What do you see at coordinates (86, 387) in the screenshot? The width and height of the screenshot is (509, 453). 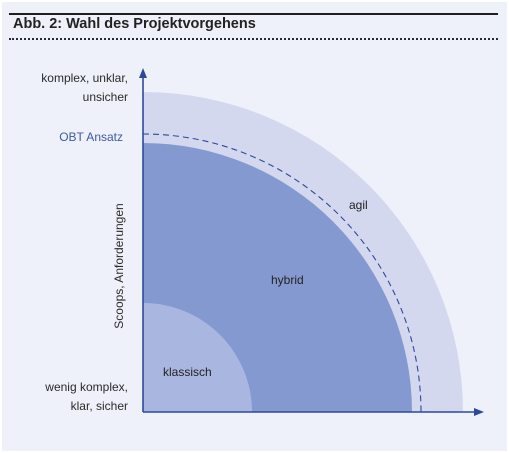 I see `y-axis-bottom-label-line1: wenig komplex,` at bounding box center [86, 387].